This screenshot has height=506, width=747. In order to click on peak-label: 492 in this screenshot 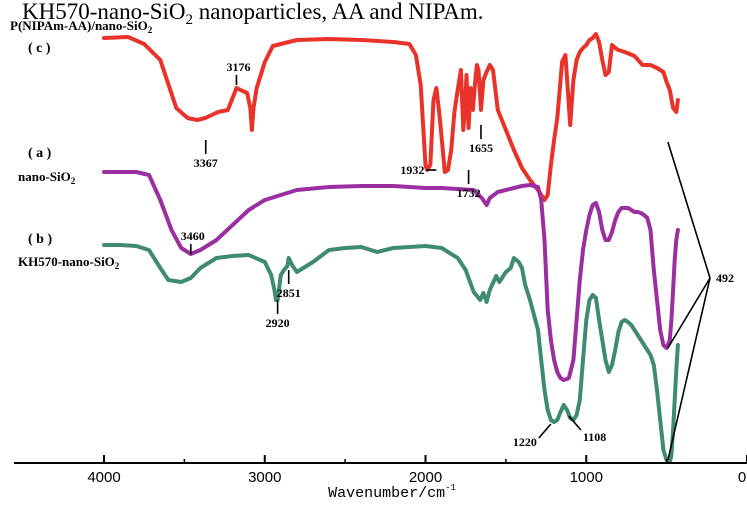, I will do `click(725, 278)`.